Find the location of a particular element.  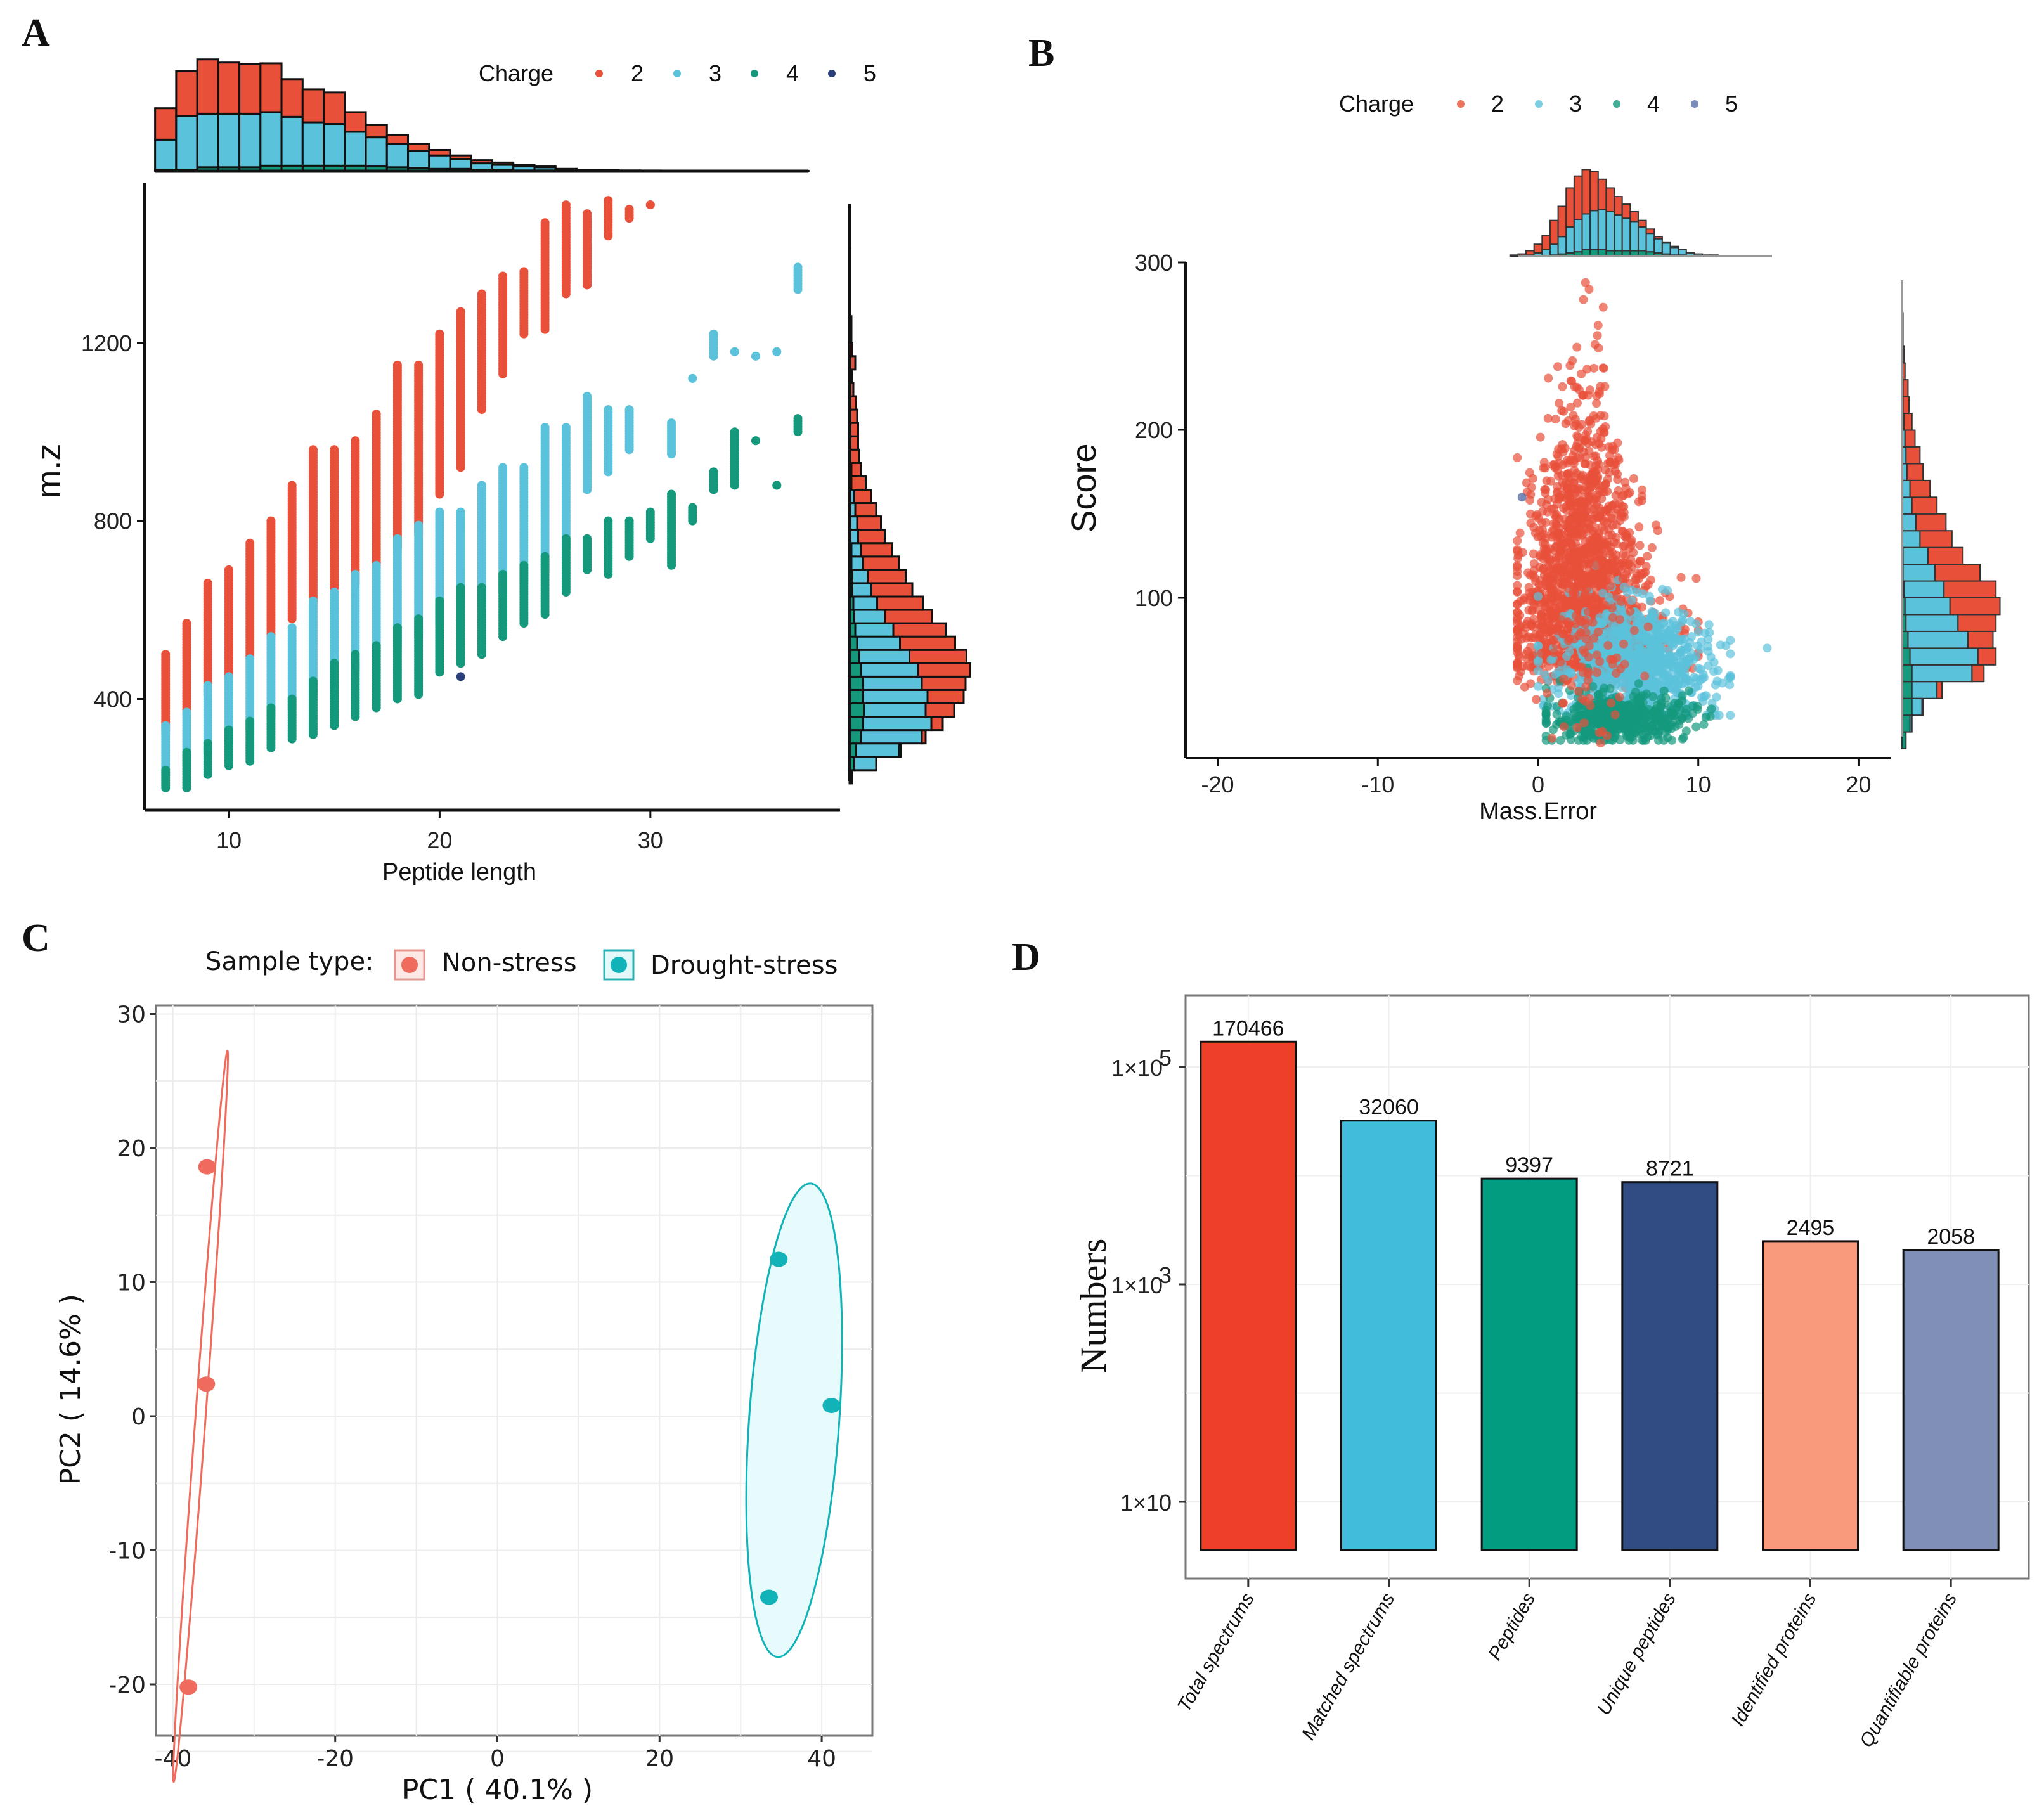

x-tick-label: 20 is located at coordinates (440, 840).